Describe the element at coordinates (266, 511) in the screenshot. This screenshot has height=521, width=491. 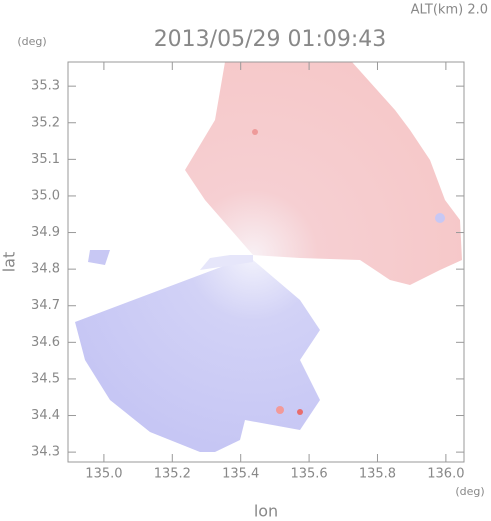
I see `x-axis-label: lon` at that location.